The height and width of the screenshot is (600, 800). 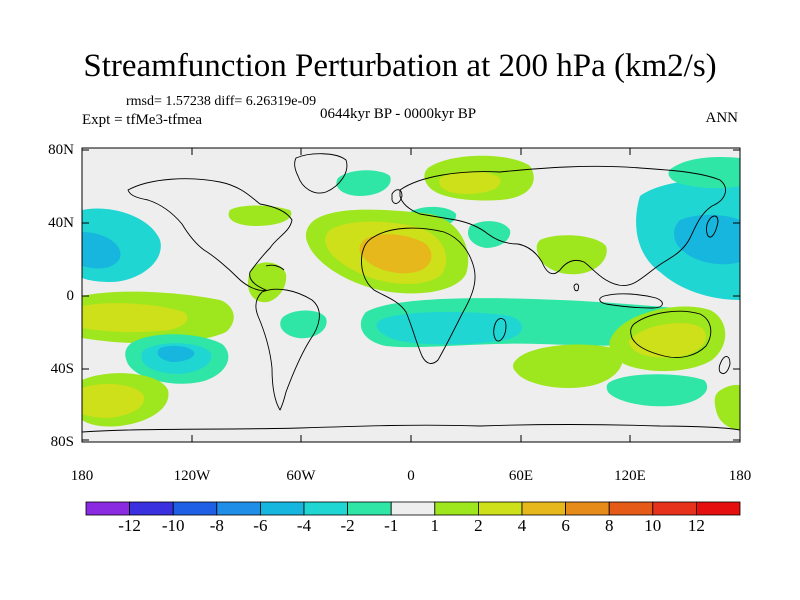 I want to click on field-region-south-pacific-band-core, so click(x=135, y=318).